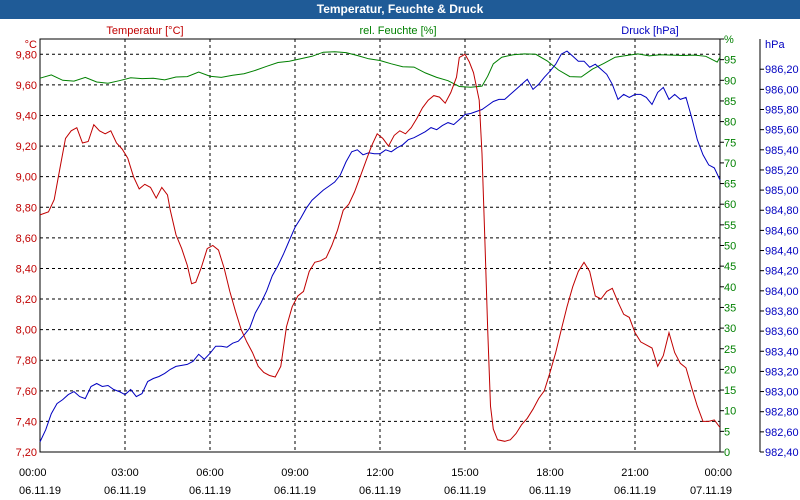 This screenshot has height=500, width=800. I want to click on pressure-tick-label: 985,00, so click(782, 191).